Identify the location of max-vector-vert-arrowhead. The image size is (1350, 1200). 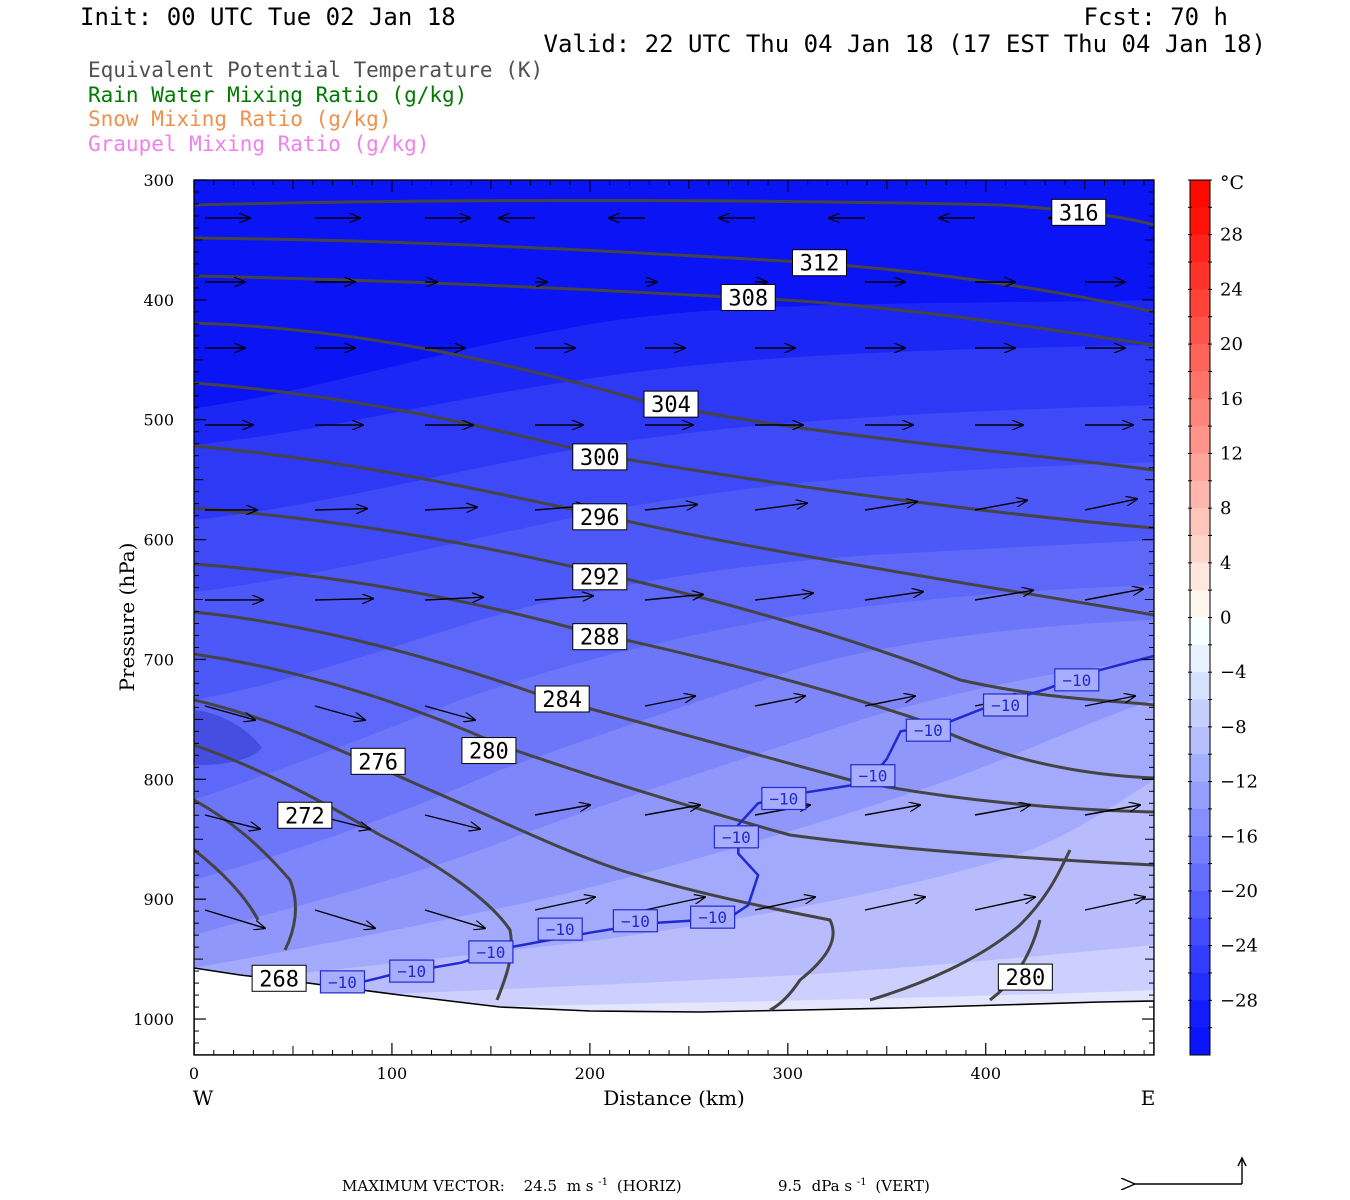
(1242, 1161).